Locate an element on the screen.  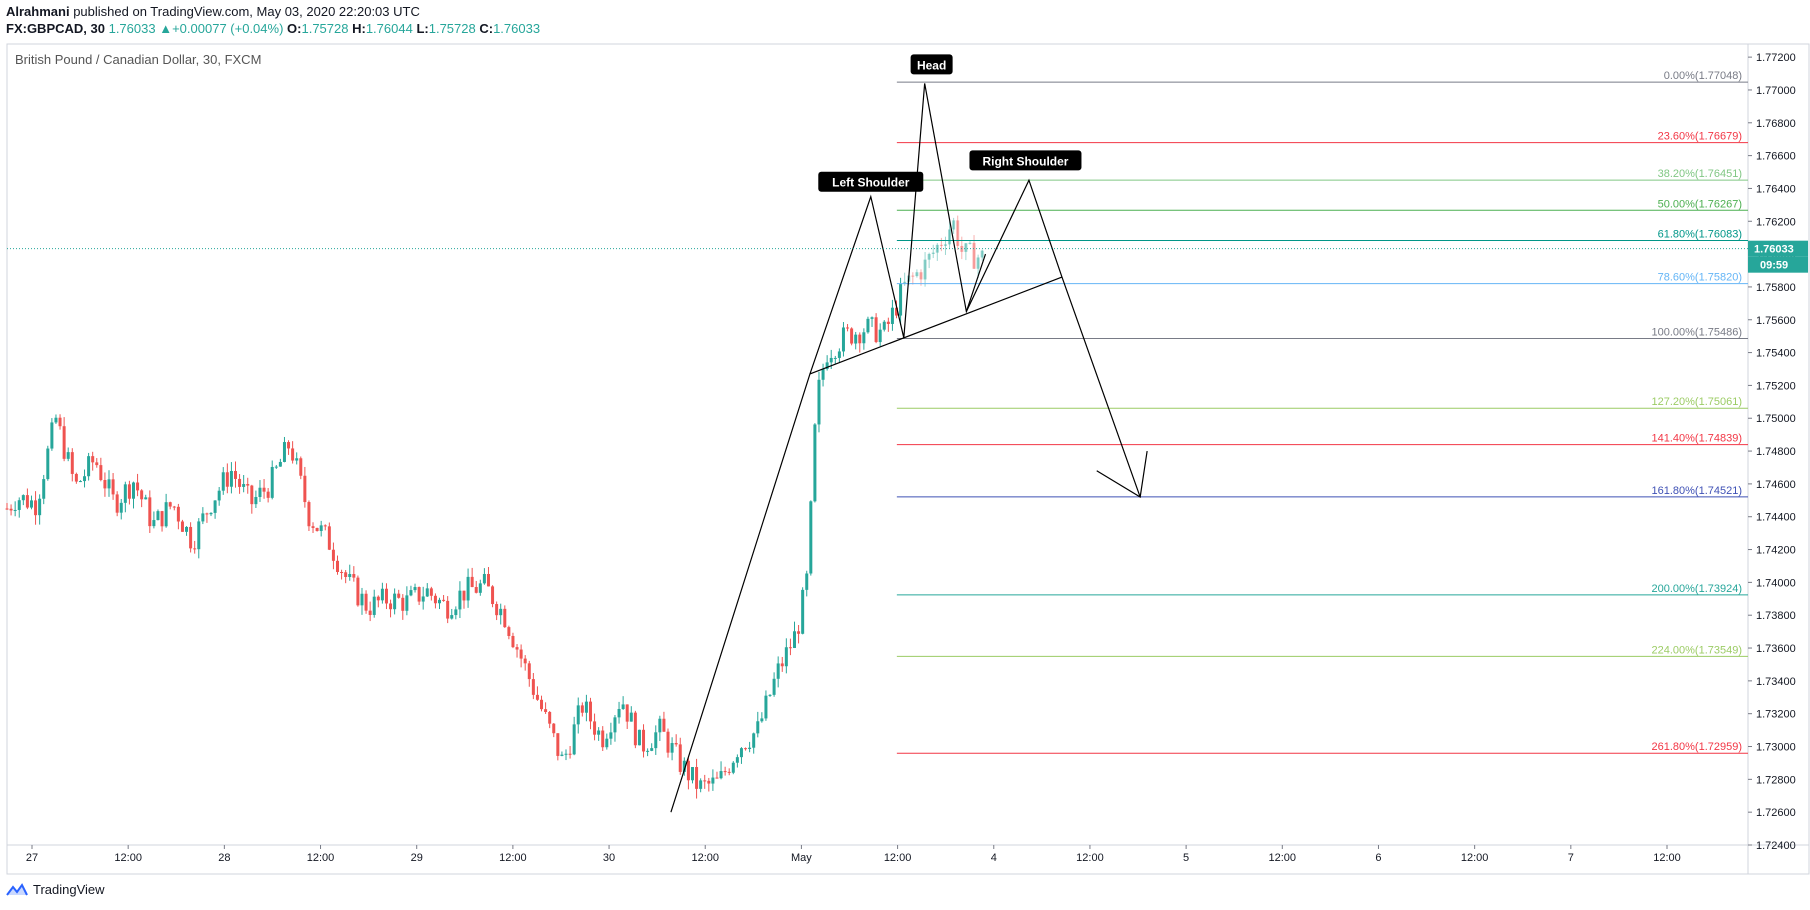
price-tick-label: 1.72800 is located at coordinates (1776, 780).